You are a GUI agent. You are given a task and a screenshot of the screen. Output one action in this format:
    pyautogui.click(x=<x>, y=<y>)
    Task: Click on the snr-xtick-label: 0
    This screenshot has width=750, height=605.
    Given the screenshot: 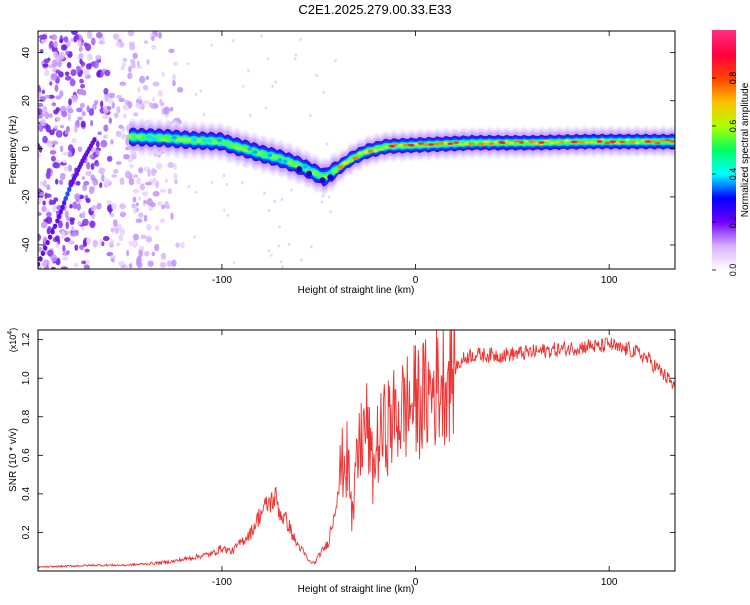 What is the action you would take?
    pyautogui.click(x=416, y=582)
    